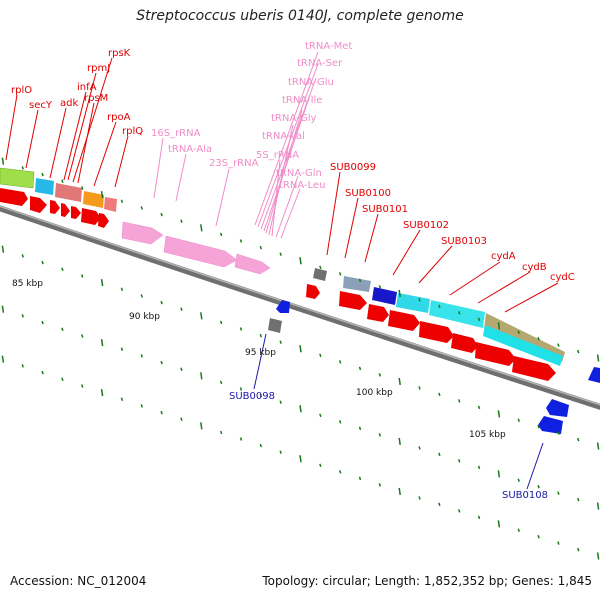 Image resolution: width=600 pixels, height=600 pixels. Describe the element at coordinates (311, 82) in the screenshot. I see `rna-label-trna-glu: tRNA-Glu` at that location.